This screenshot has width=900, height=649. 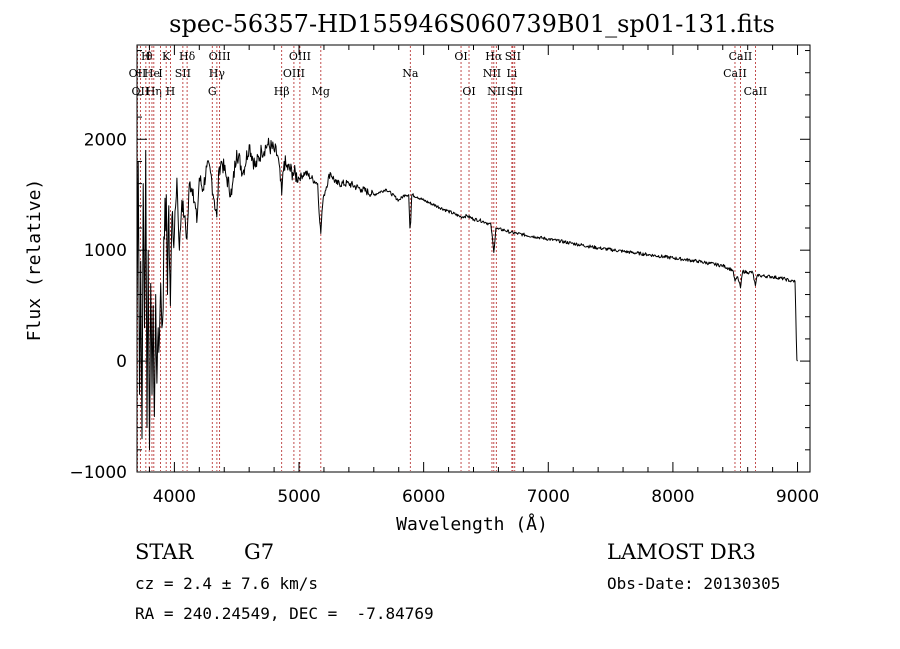 I want to click on line-label-19: OI, so click(x=460, y=56).